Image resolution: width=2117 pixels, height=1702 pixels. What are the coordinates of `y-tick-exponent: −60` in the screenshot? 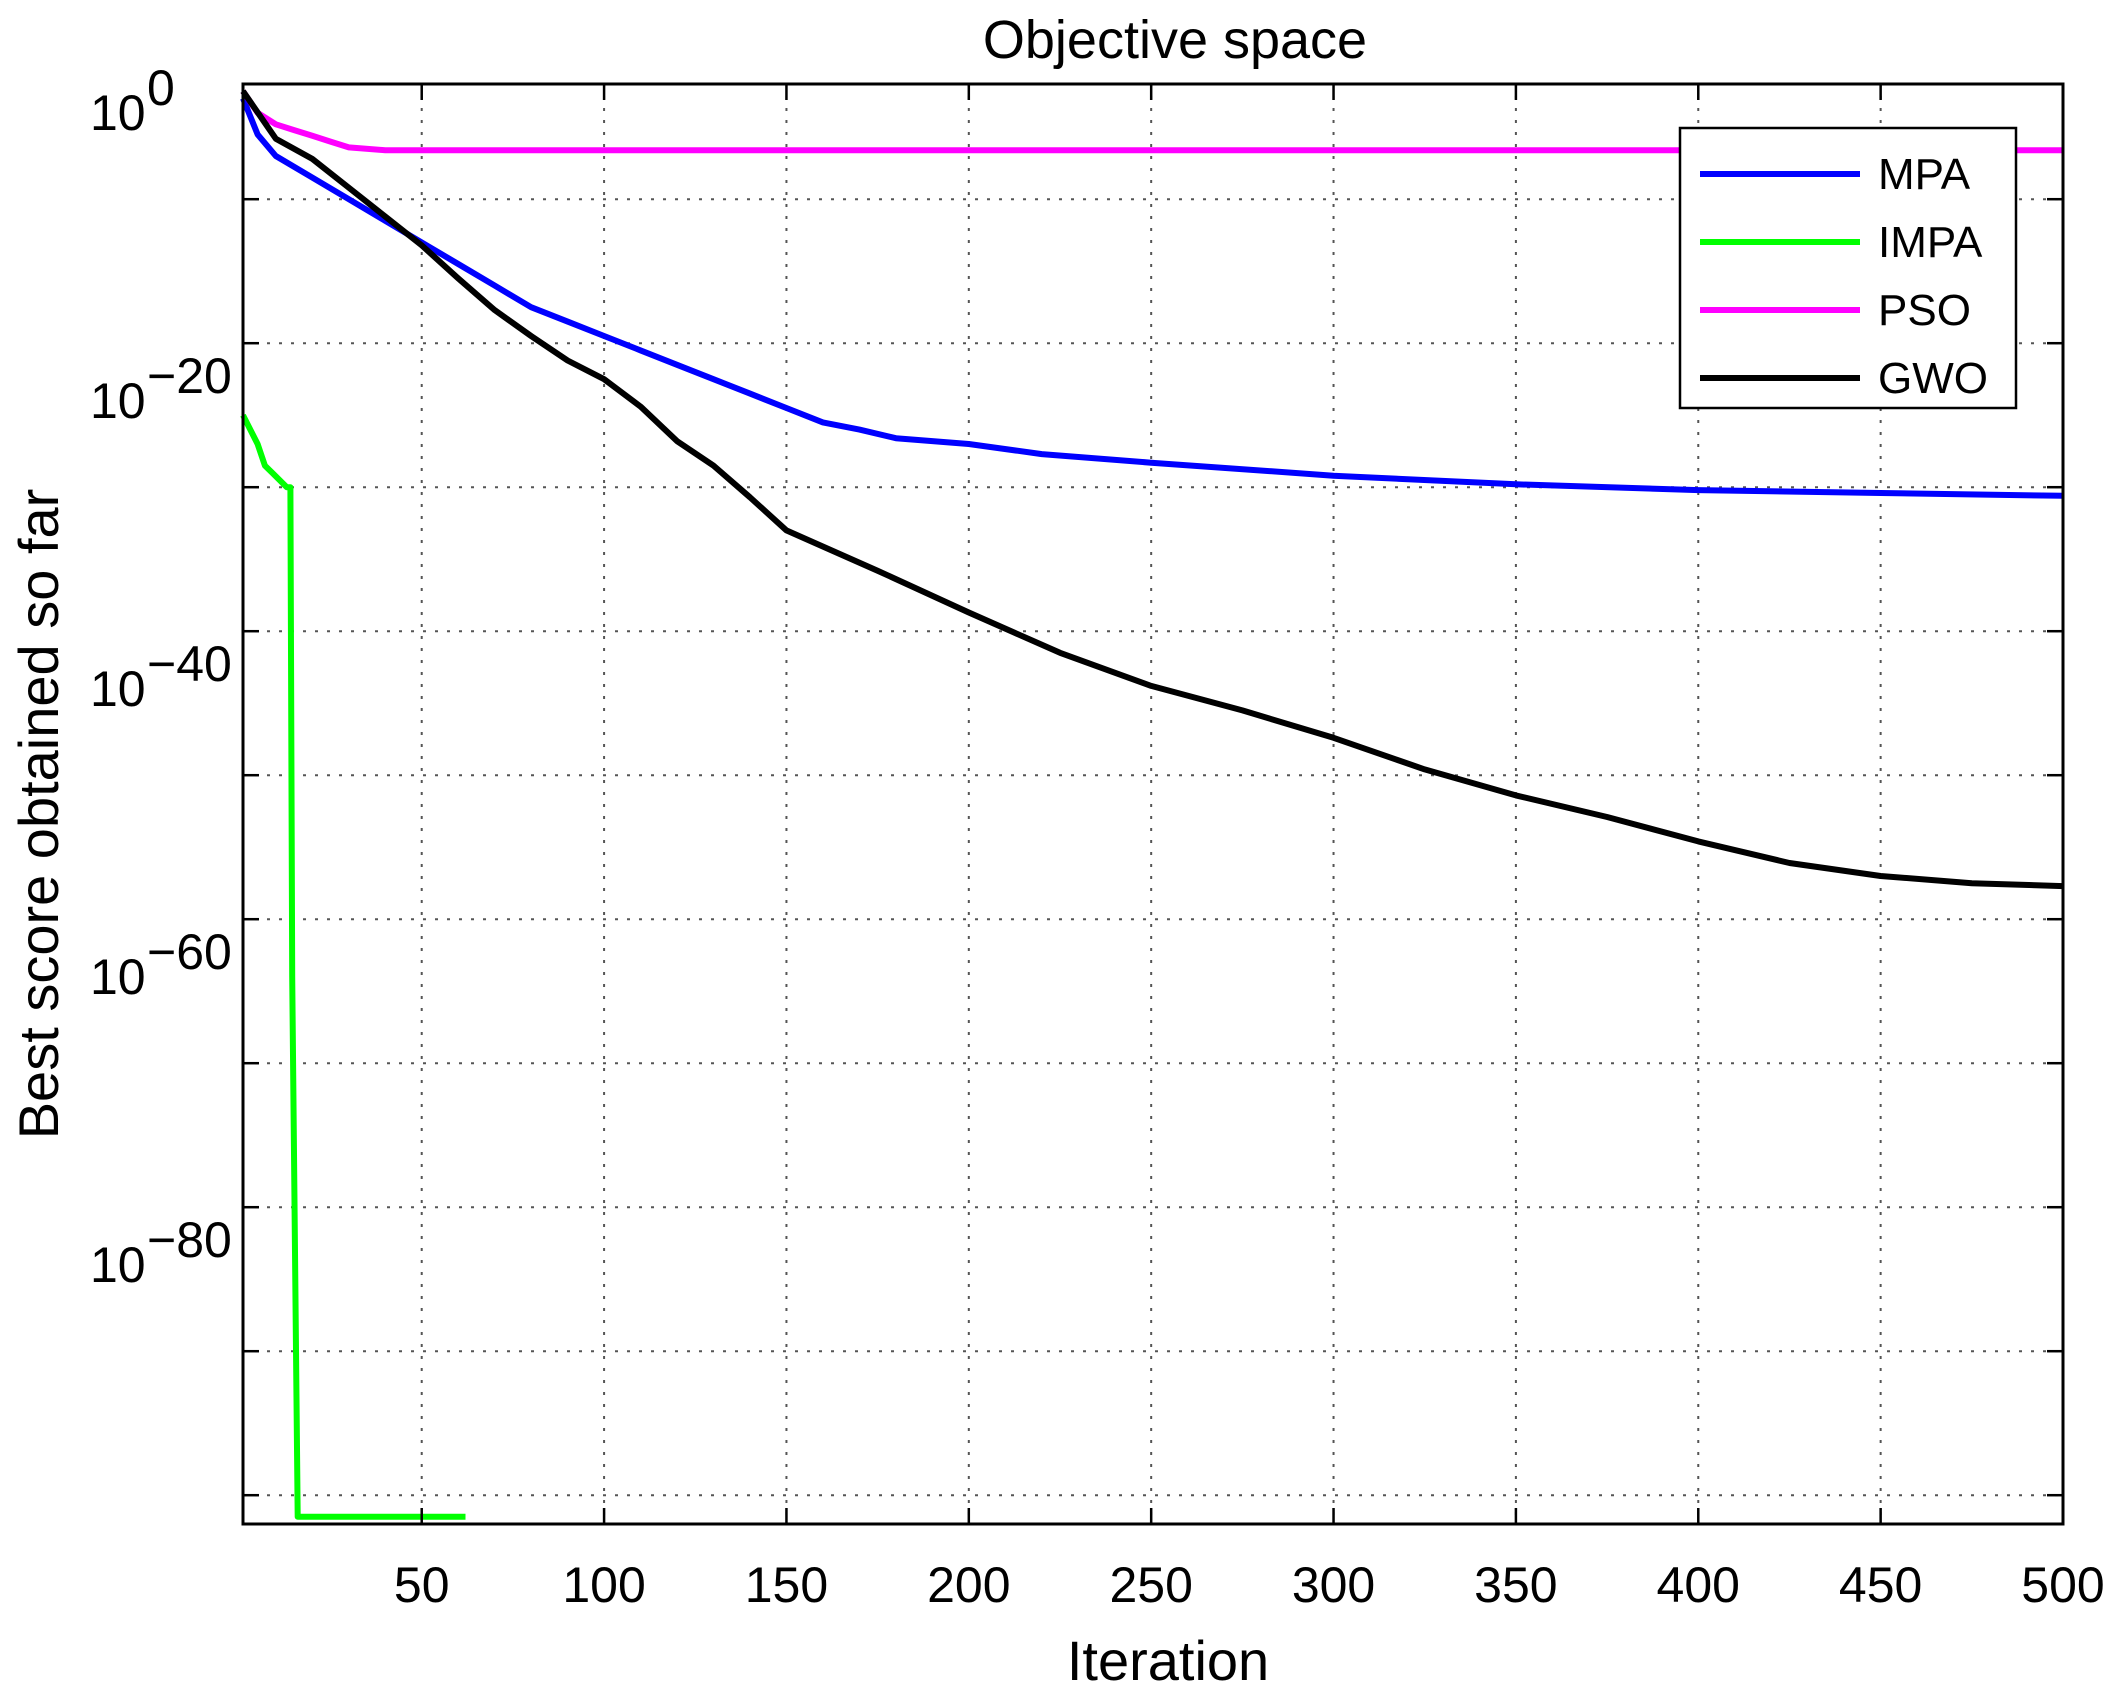 It's located at (189, 952).